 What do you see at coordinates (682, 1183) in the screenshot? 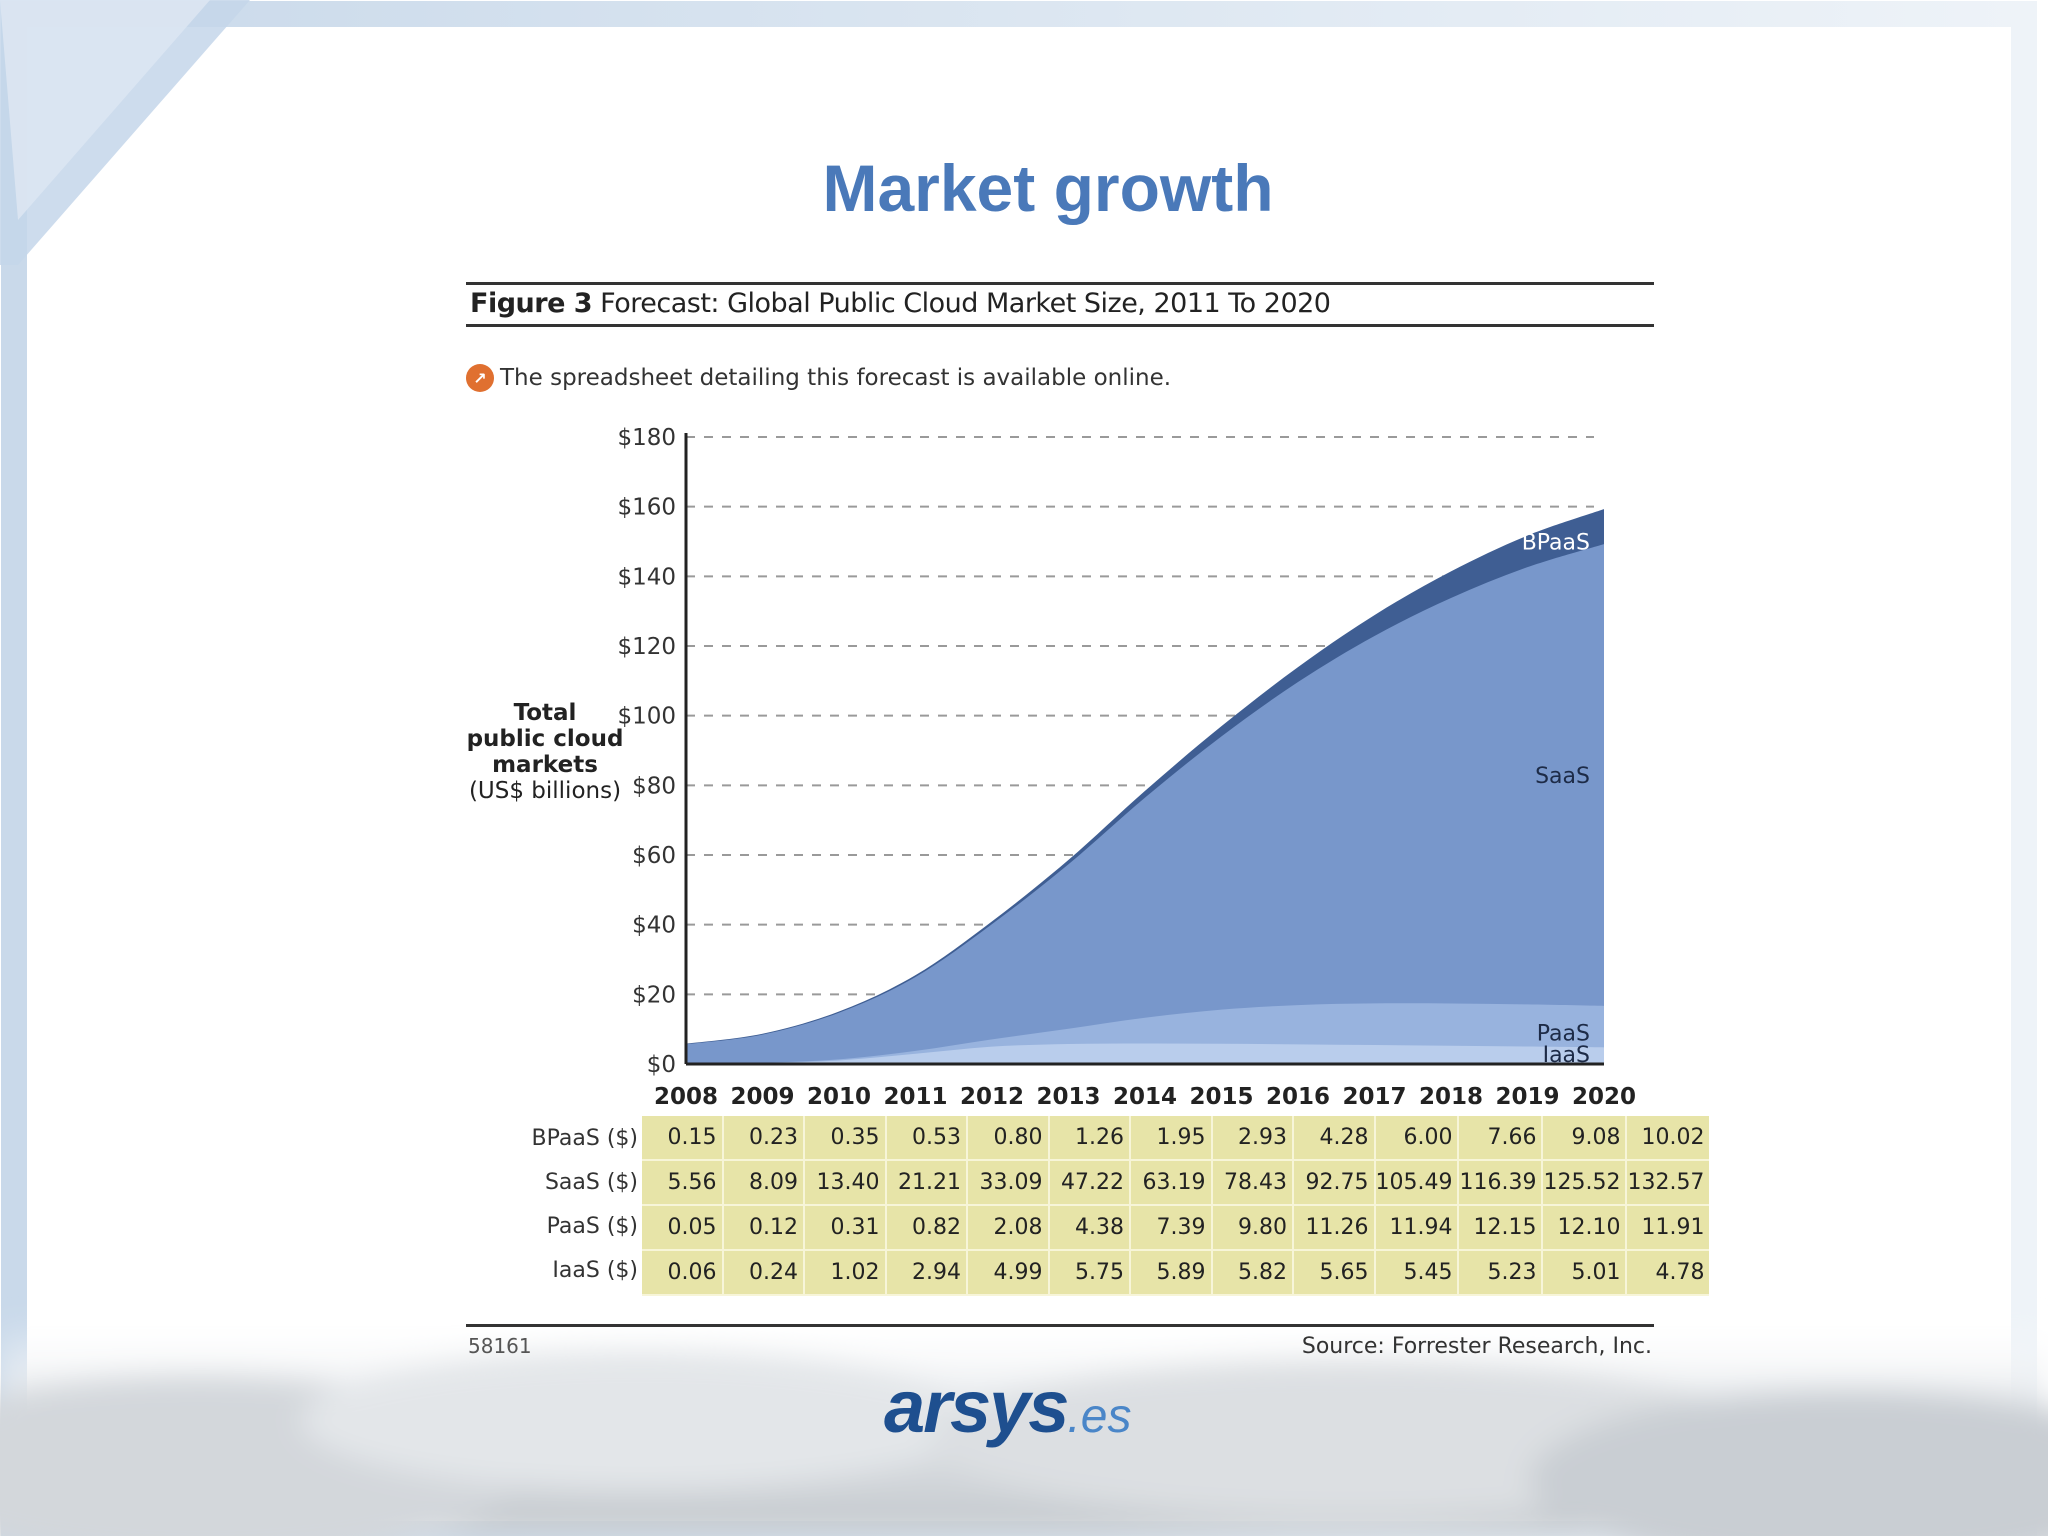
I see `table-cell: 5.56` at bounding box center [682, 1183].